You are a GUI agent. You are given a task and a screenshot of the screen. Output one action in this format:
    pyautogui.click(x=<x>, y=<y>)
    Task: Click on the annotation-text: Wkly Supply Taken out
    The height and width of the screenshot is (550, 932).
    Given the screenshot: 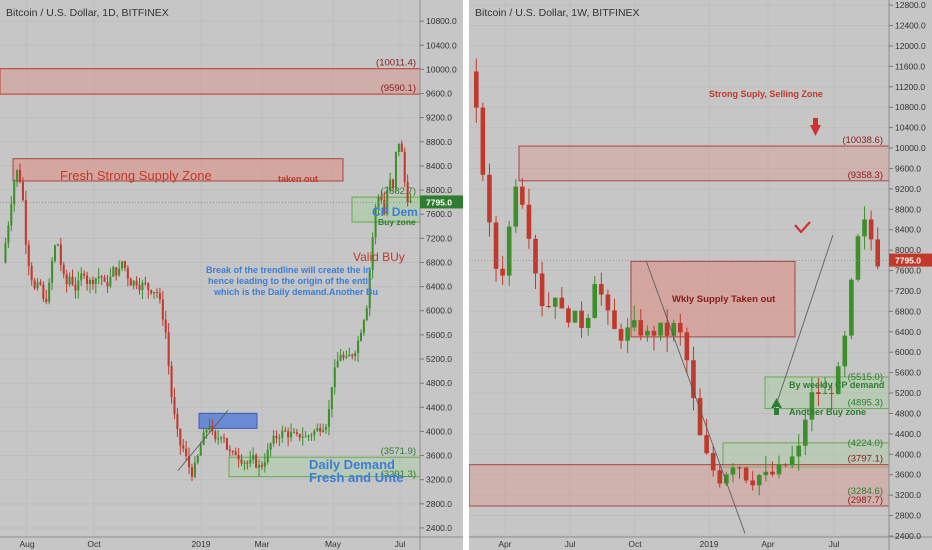 What is the action you would take?
    pyautogui.click(x=724, y=299)
    